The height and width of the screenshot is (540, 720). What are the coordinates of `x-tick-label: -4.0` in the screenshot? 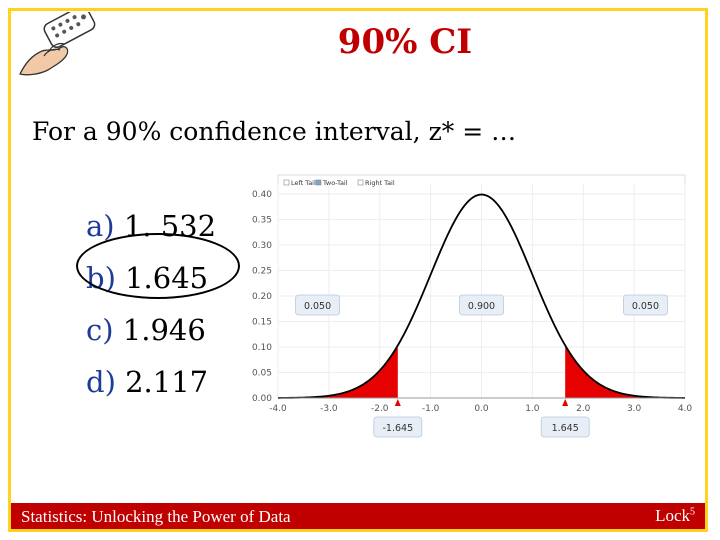 It's located at (278, 409).